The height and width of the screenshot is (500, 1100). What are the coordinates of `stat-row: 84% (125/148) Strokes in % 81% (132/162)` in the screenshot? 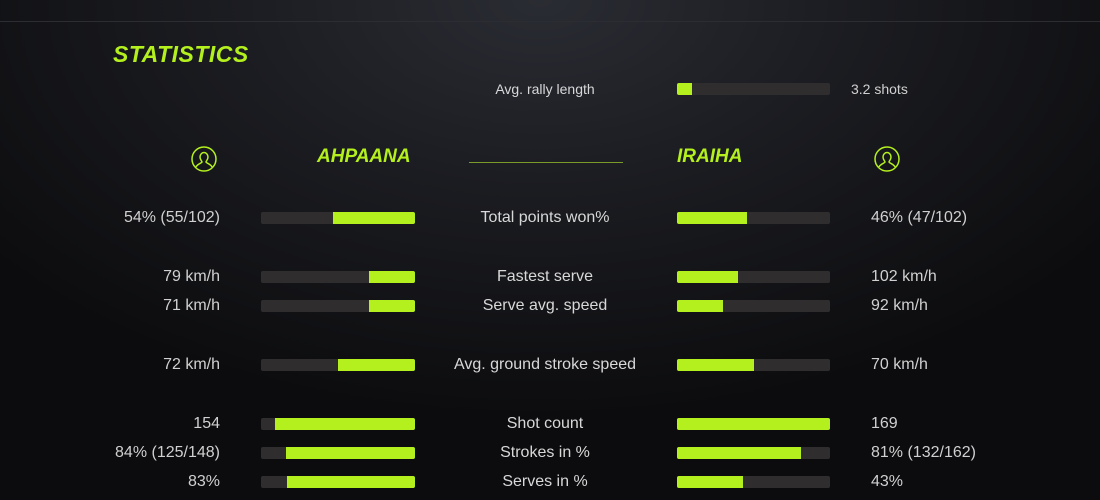 It's located at (550, 453).